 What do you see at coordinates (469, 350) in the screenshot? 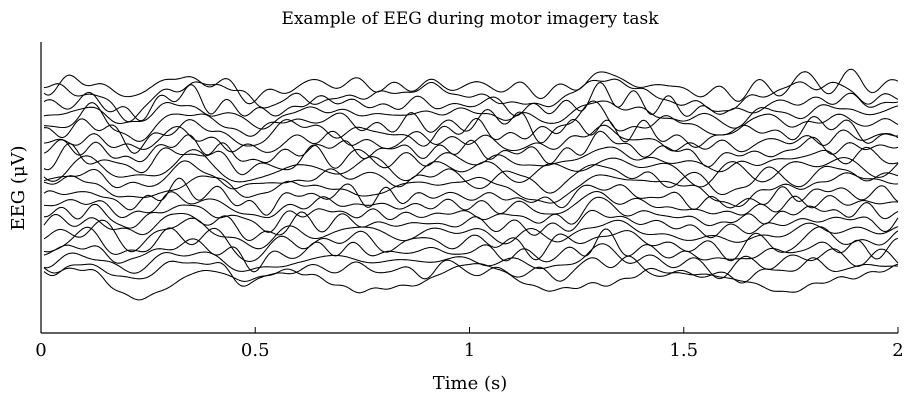
I see `x-tick-label: 1` at bounding box center [469, 350].